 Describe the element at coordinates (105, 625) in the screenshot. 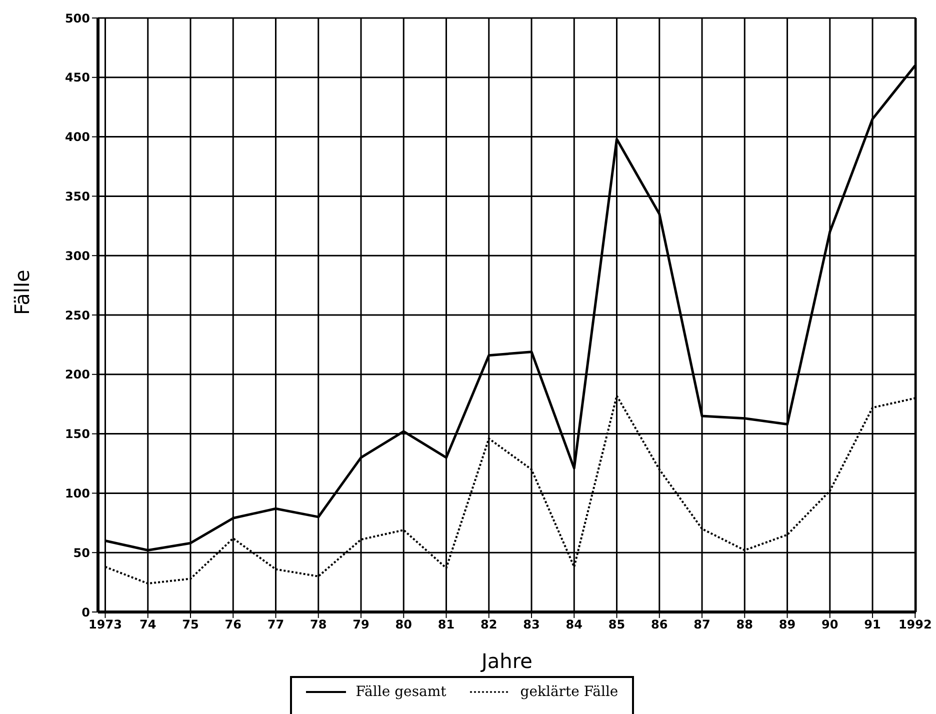

I see `x-tick-label: 1973` at that location.